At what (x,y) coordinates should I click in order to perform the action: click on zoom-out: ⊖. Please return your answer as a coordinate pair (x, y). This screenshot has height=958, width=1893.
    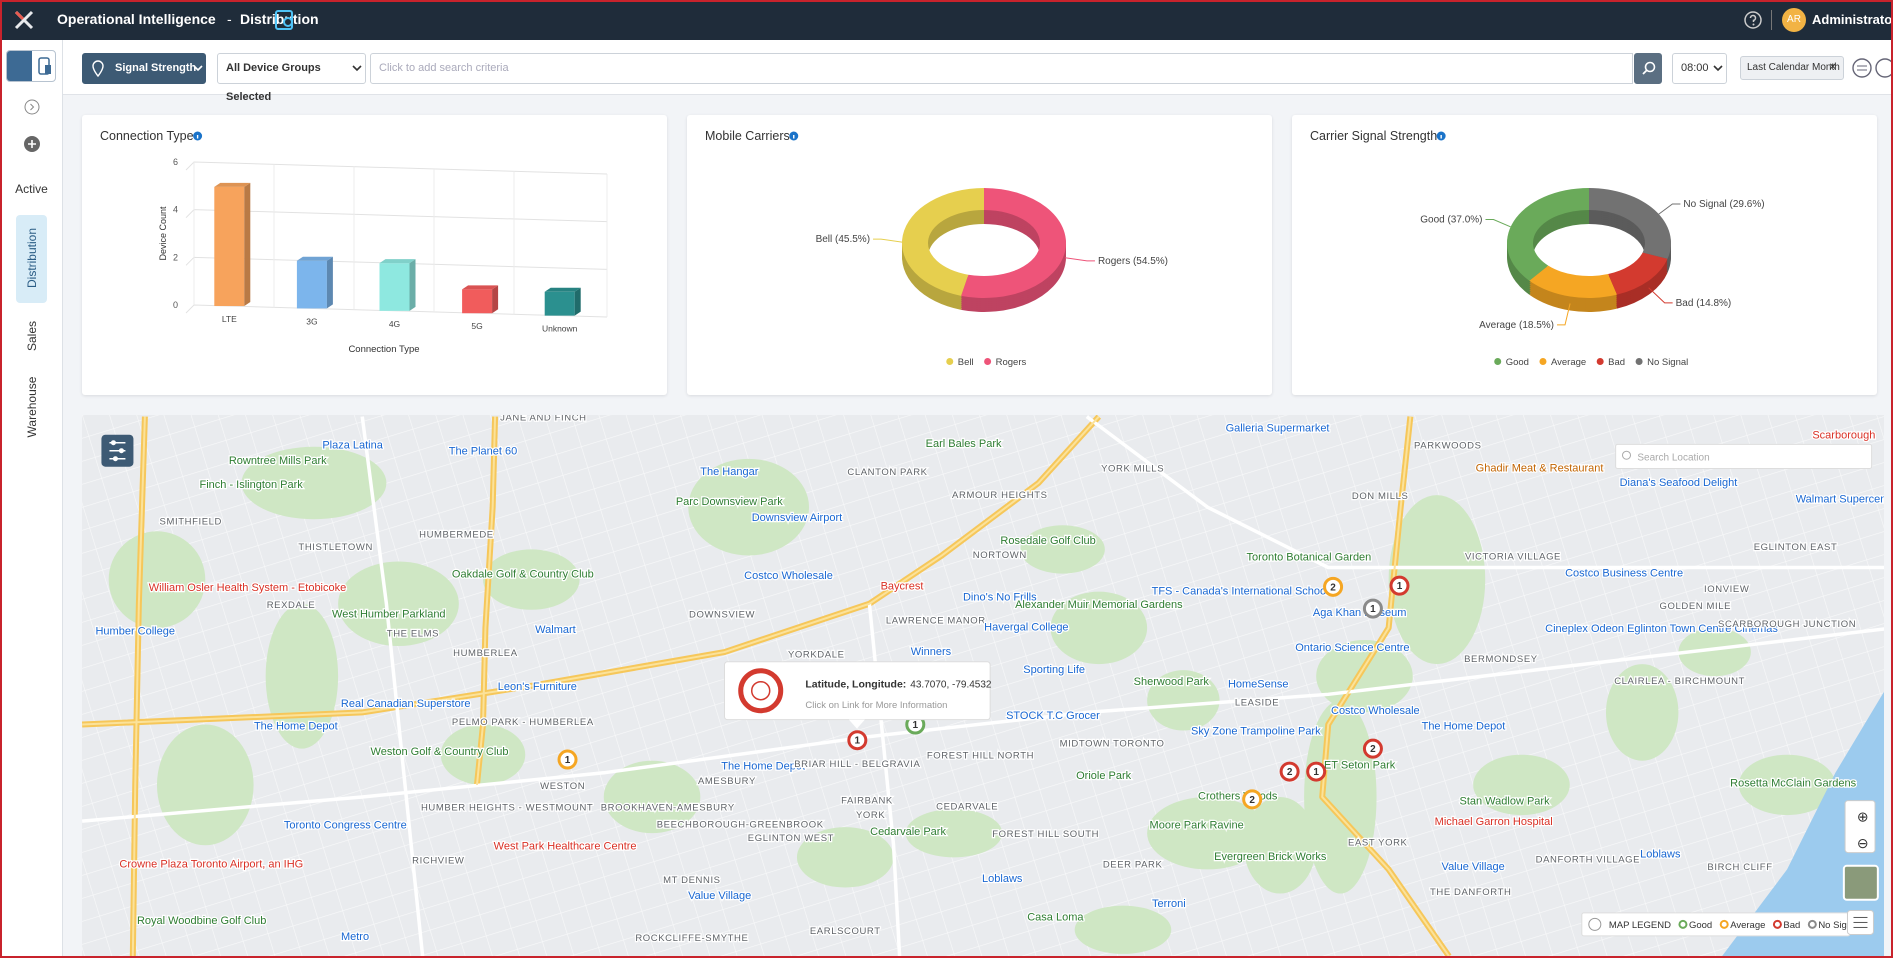
    Looking at the image, I should click on (1863, 843).